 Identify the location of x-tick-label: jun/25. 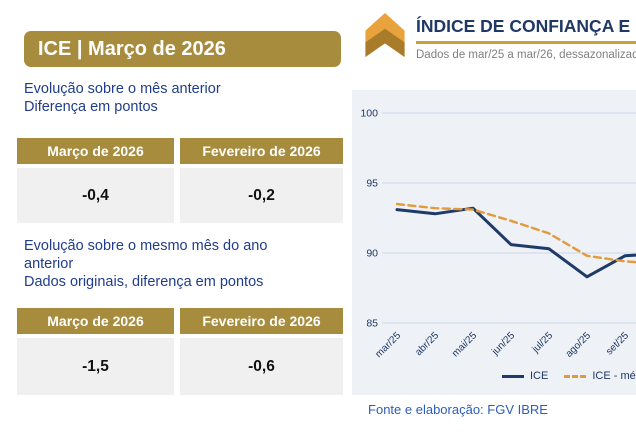
(503, 344).